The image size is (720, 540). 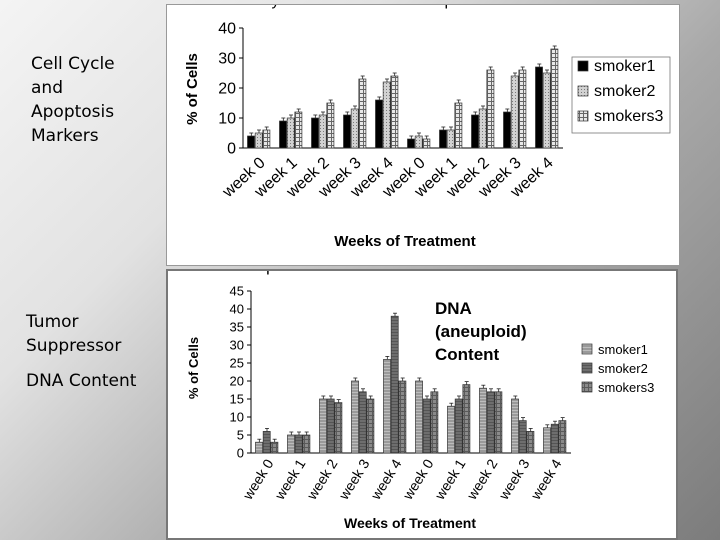 What do you see at coordinates (482, 479) in the screenshot?
I see `x-tick-label: week 2` at bounding box center [482, 479].